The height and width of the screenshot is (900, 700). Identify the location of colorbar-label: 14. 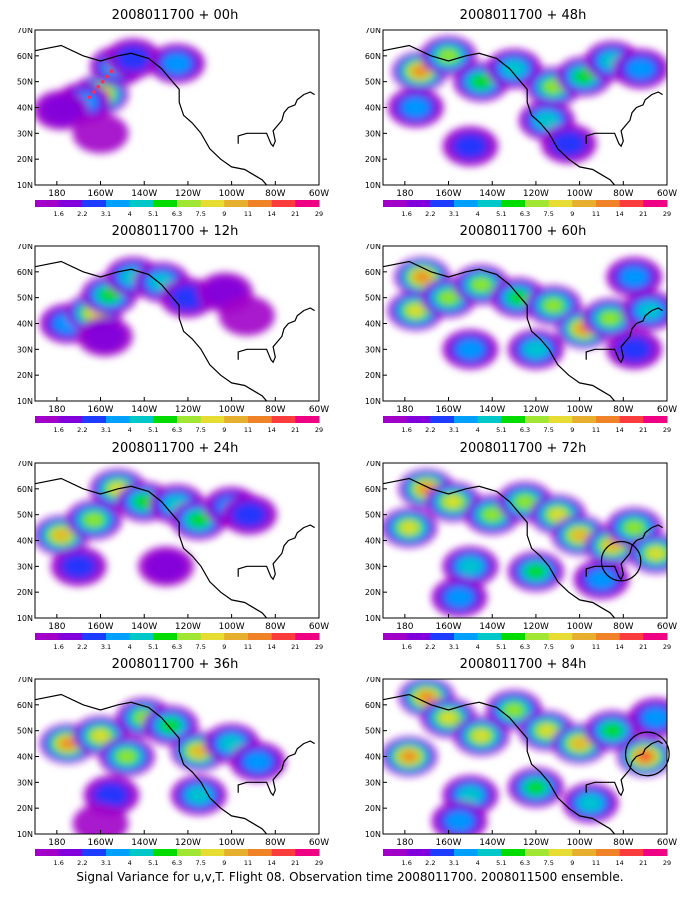
(272, 647).